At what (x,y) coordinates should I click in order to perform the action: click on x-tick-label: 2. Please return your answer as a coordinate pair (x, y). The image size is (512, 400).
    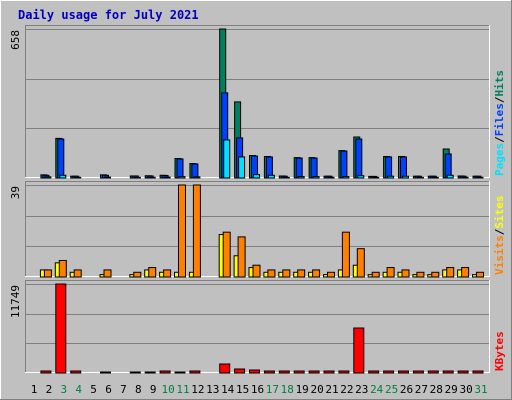
    Looking at the image, I should click on (49, 389).